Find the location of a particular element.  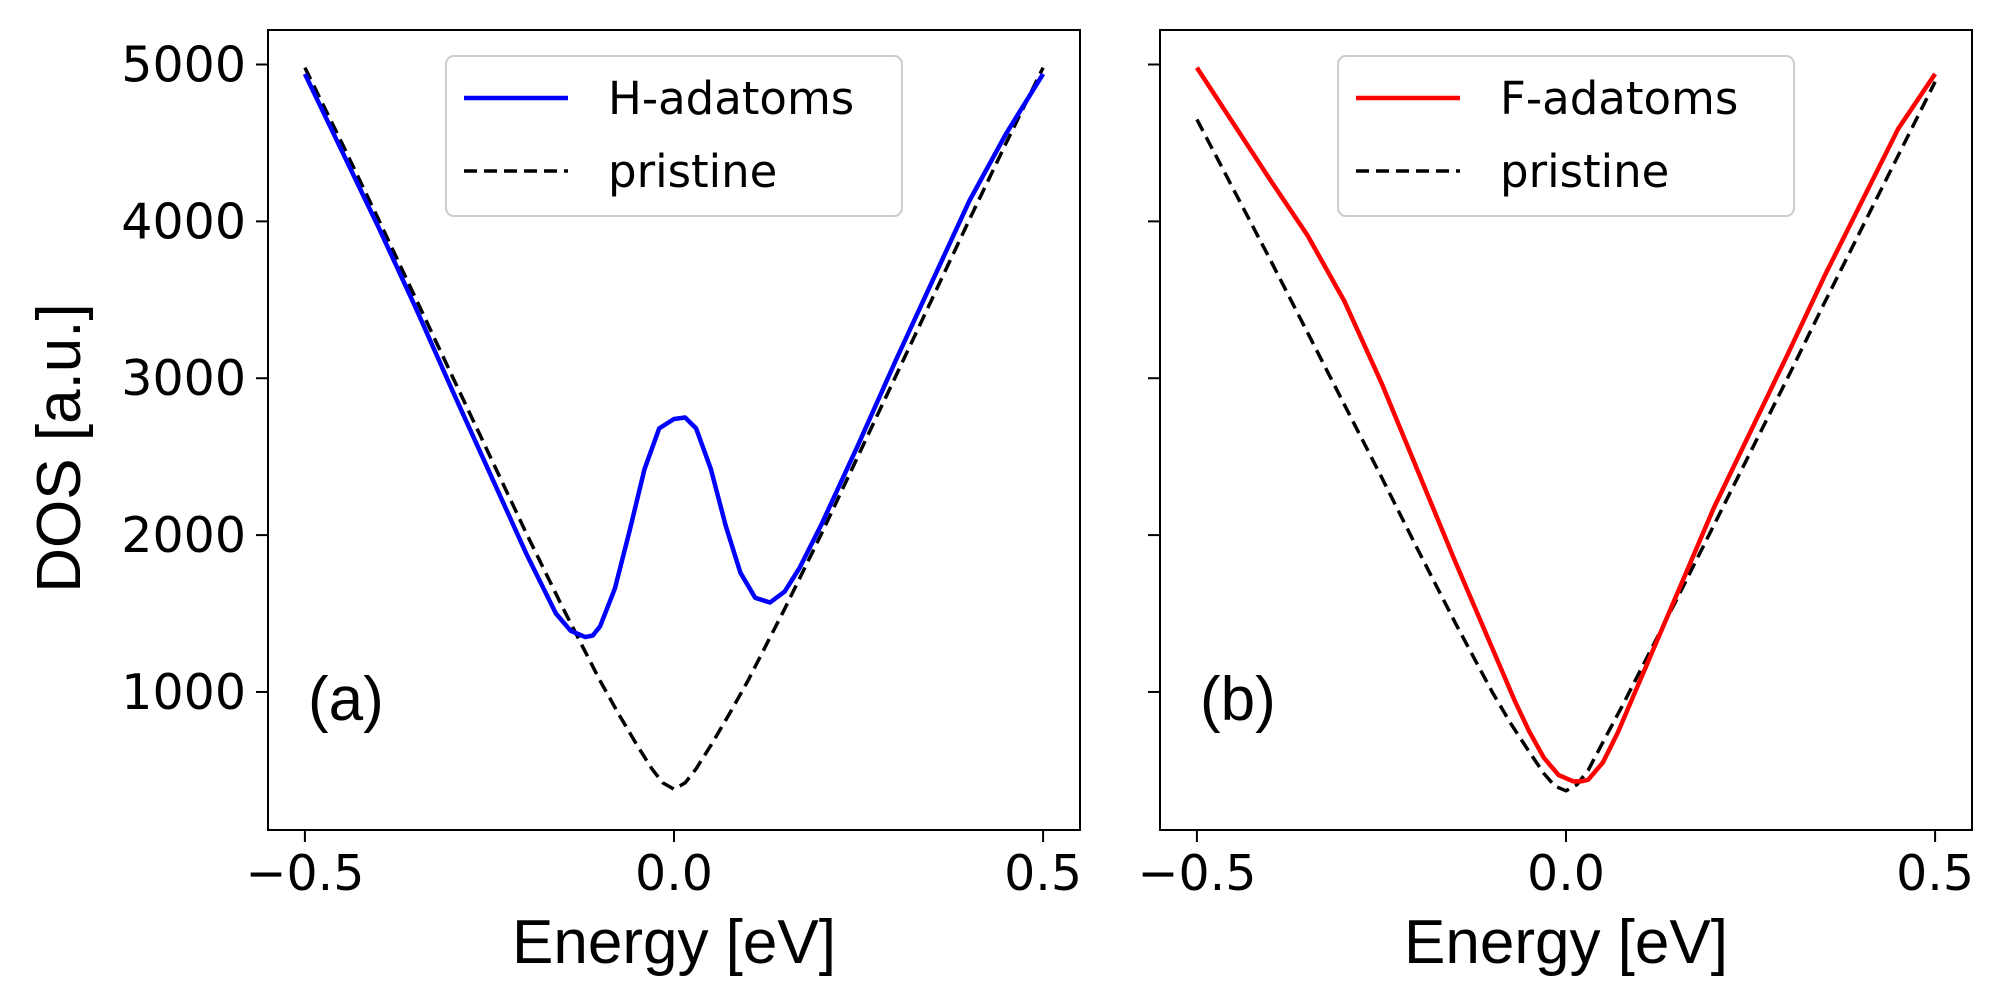

y-tick-label: 3000 is located at coordinates (183, 378).